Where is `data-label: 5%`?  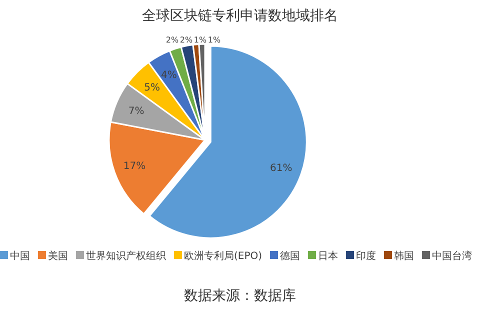
data-label: 5% is located at coordinates (152, 88).